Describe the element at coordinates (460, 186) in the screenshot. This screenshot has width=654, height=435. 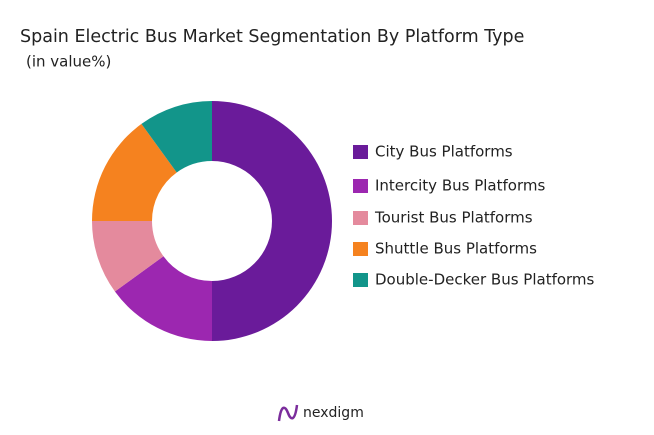
I see `legend-label: Intercity Bus Platforms` at that location.